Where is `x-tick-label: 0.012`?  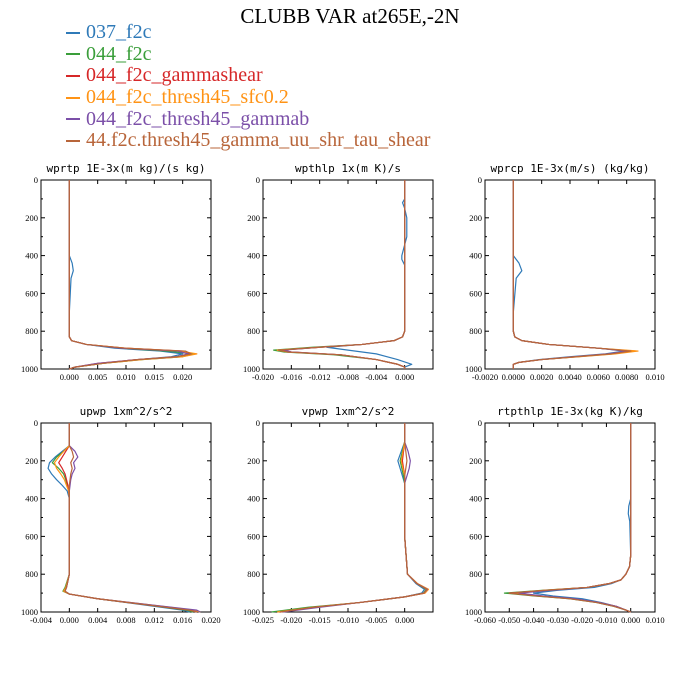 x-tick-label: 0.012 is located at coordinates (154, 620).